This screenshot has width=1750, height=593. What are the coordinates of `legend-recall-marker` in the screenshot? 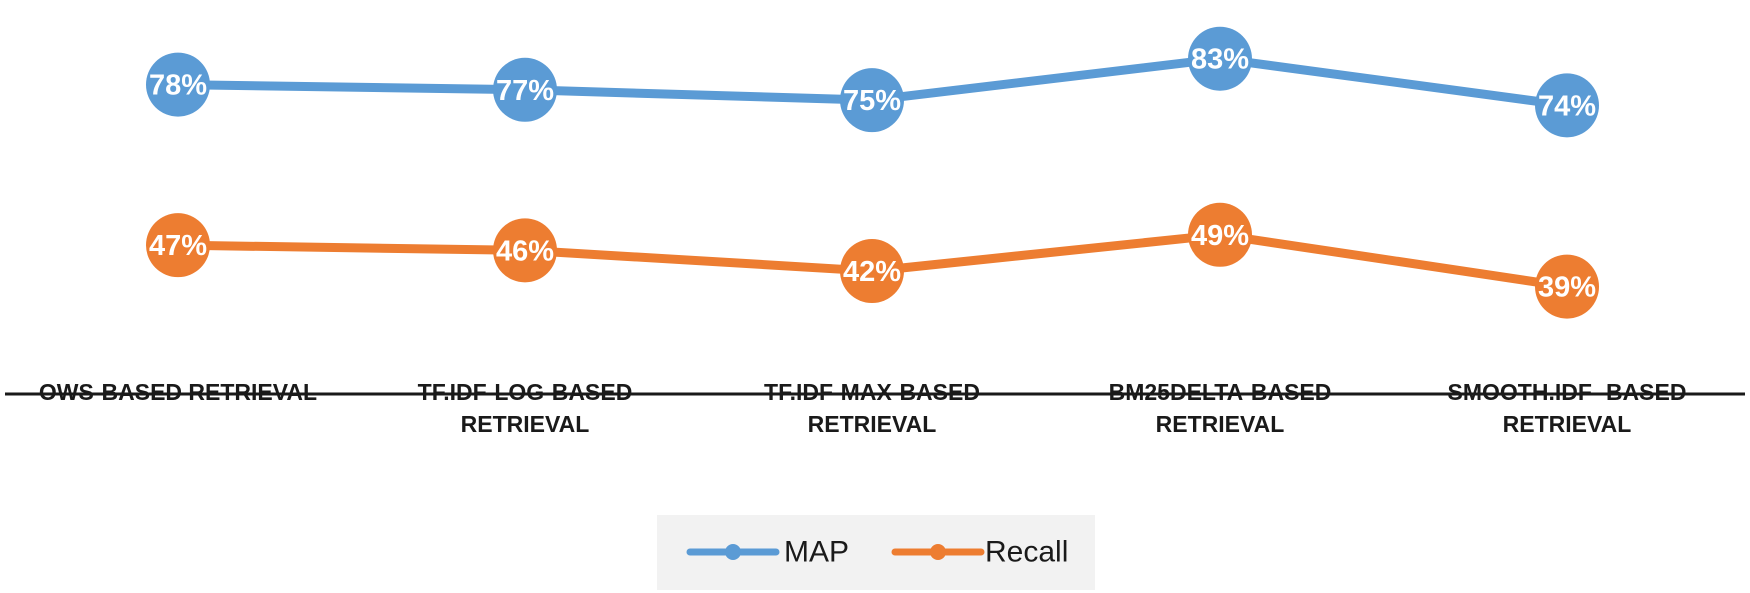 It's located at (938, 552).